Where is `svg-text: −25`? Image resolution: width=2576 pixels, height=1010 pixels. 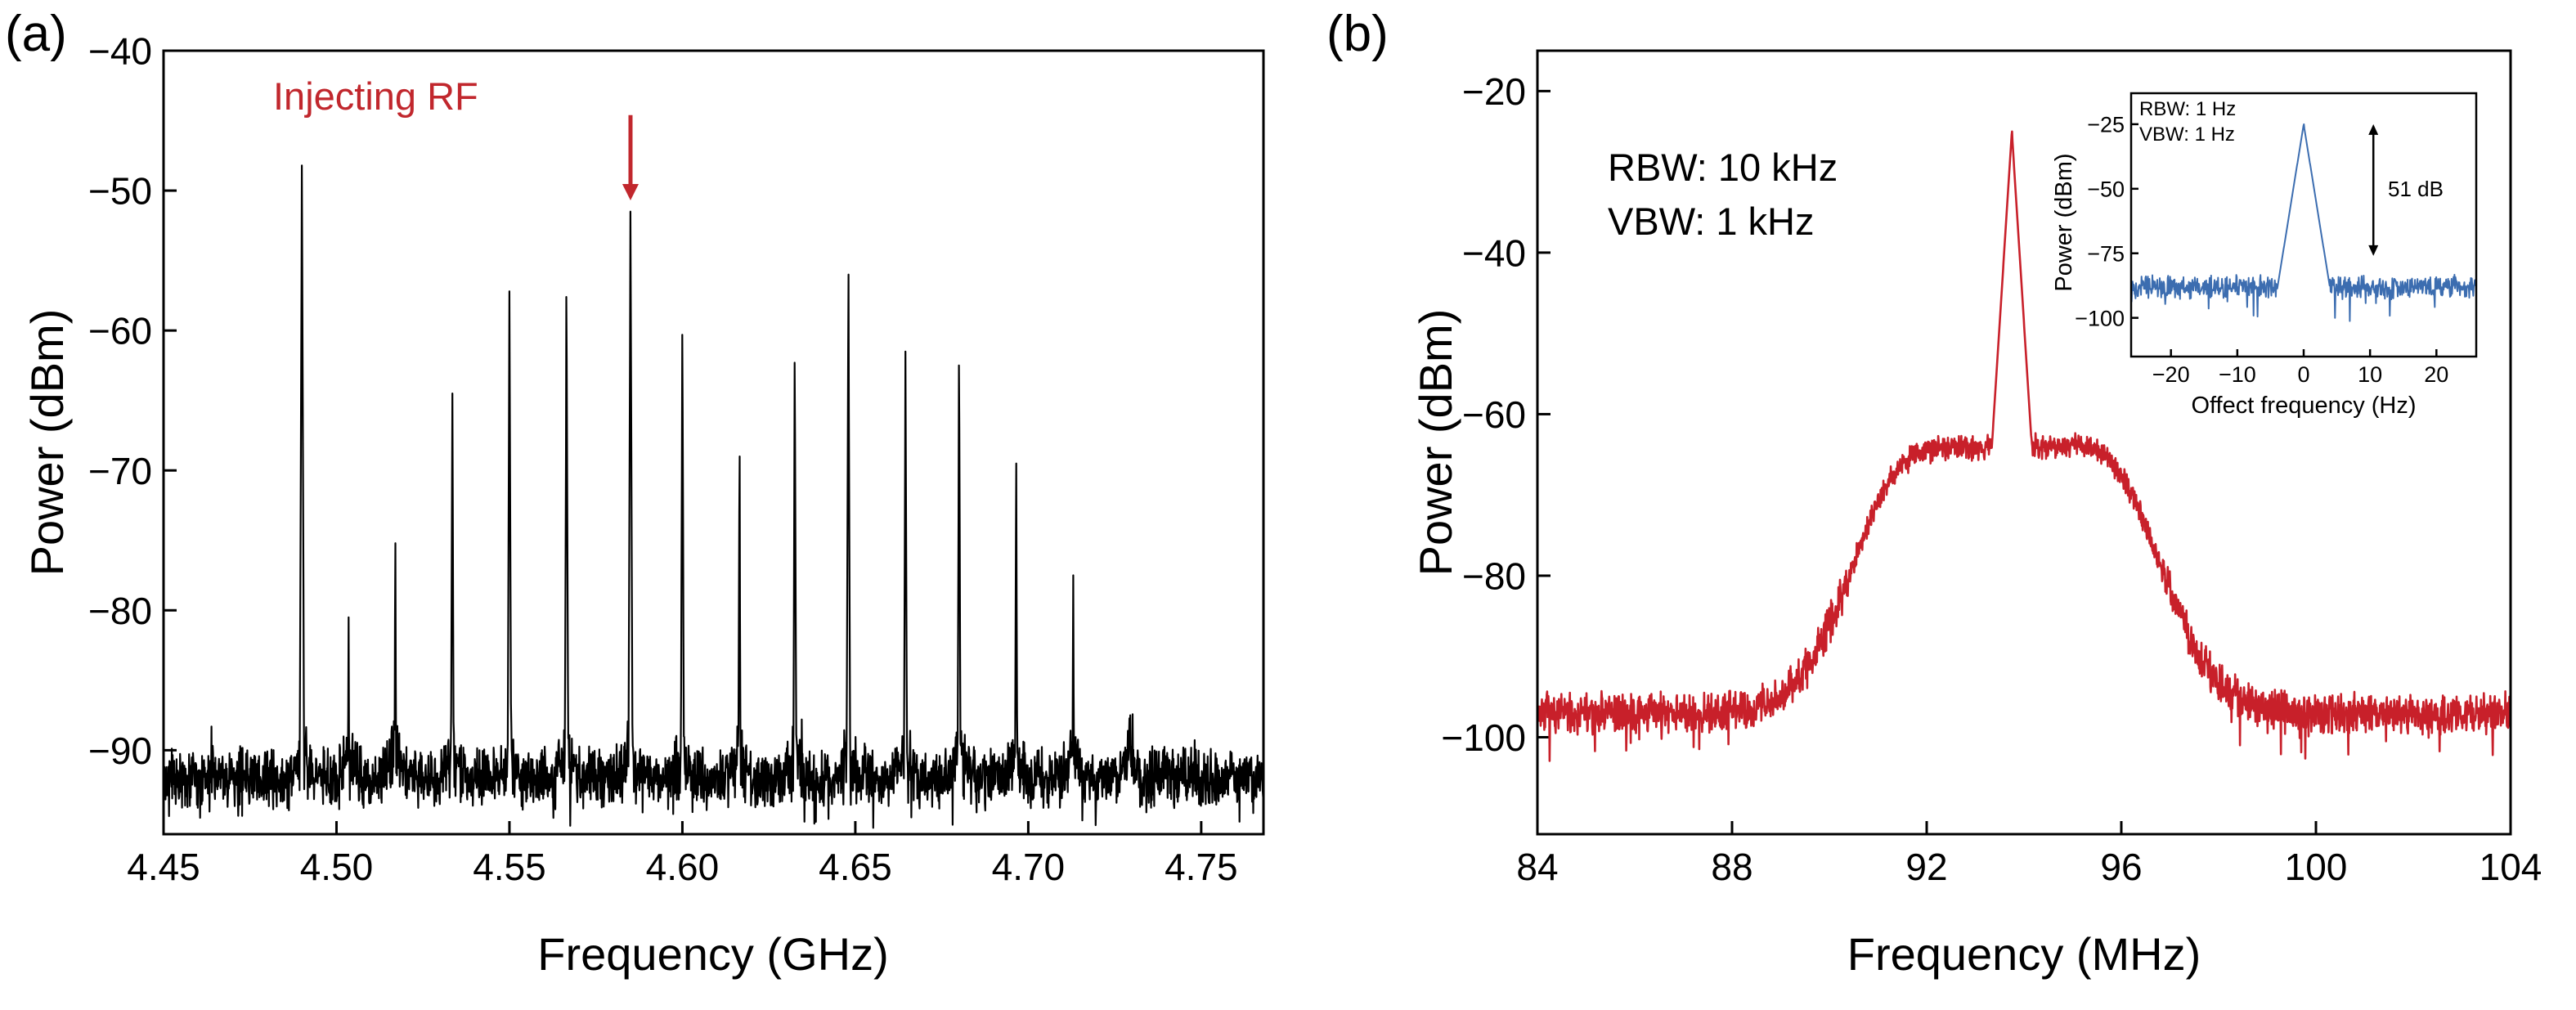
svg-text: −25 is located at coordinates (2106, 125).